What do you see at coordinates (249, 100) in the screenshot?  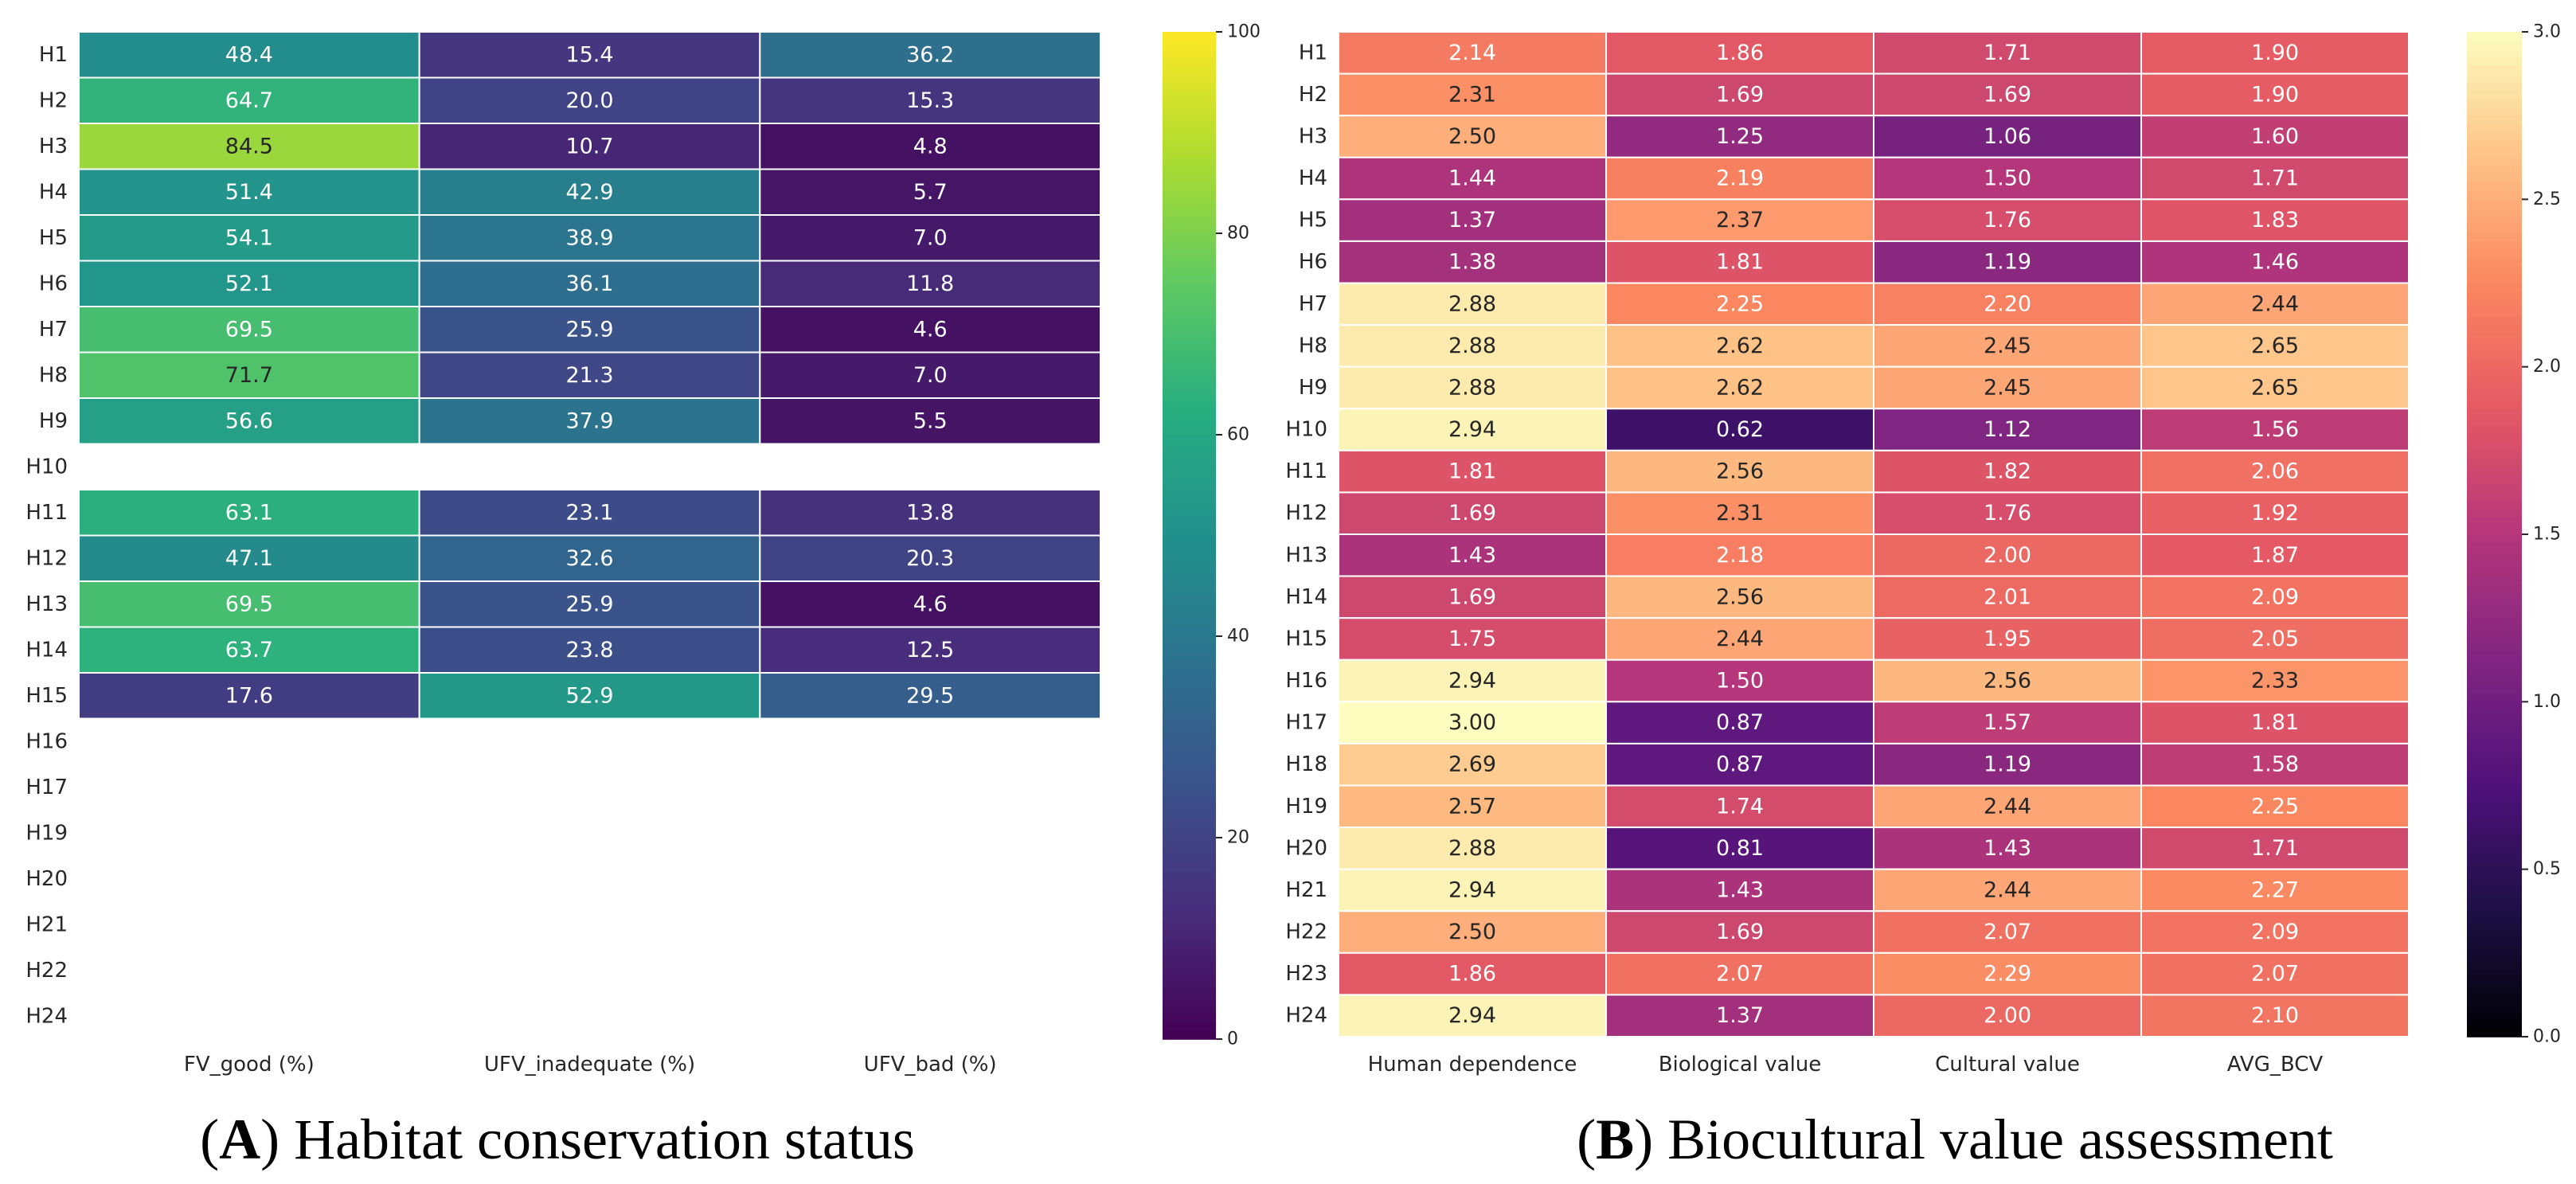 I see `cell-value-label: 64.7` at bounding box center [249, 100].